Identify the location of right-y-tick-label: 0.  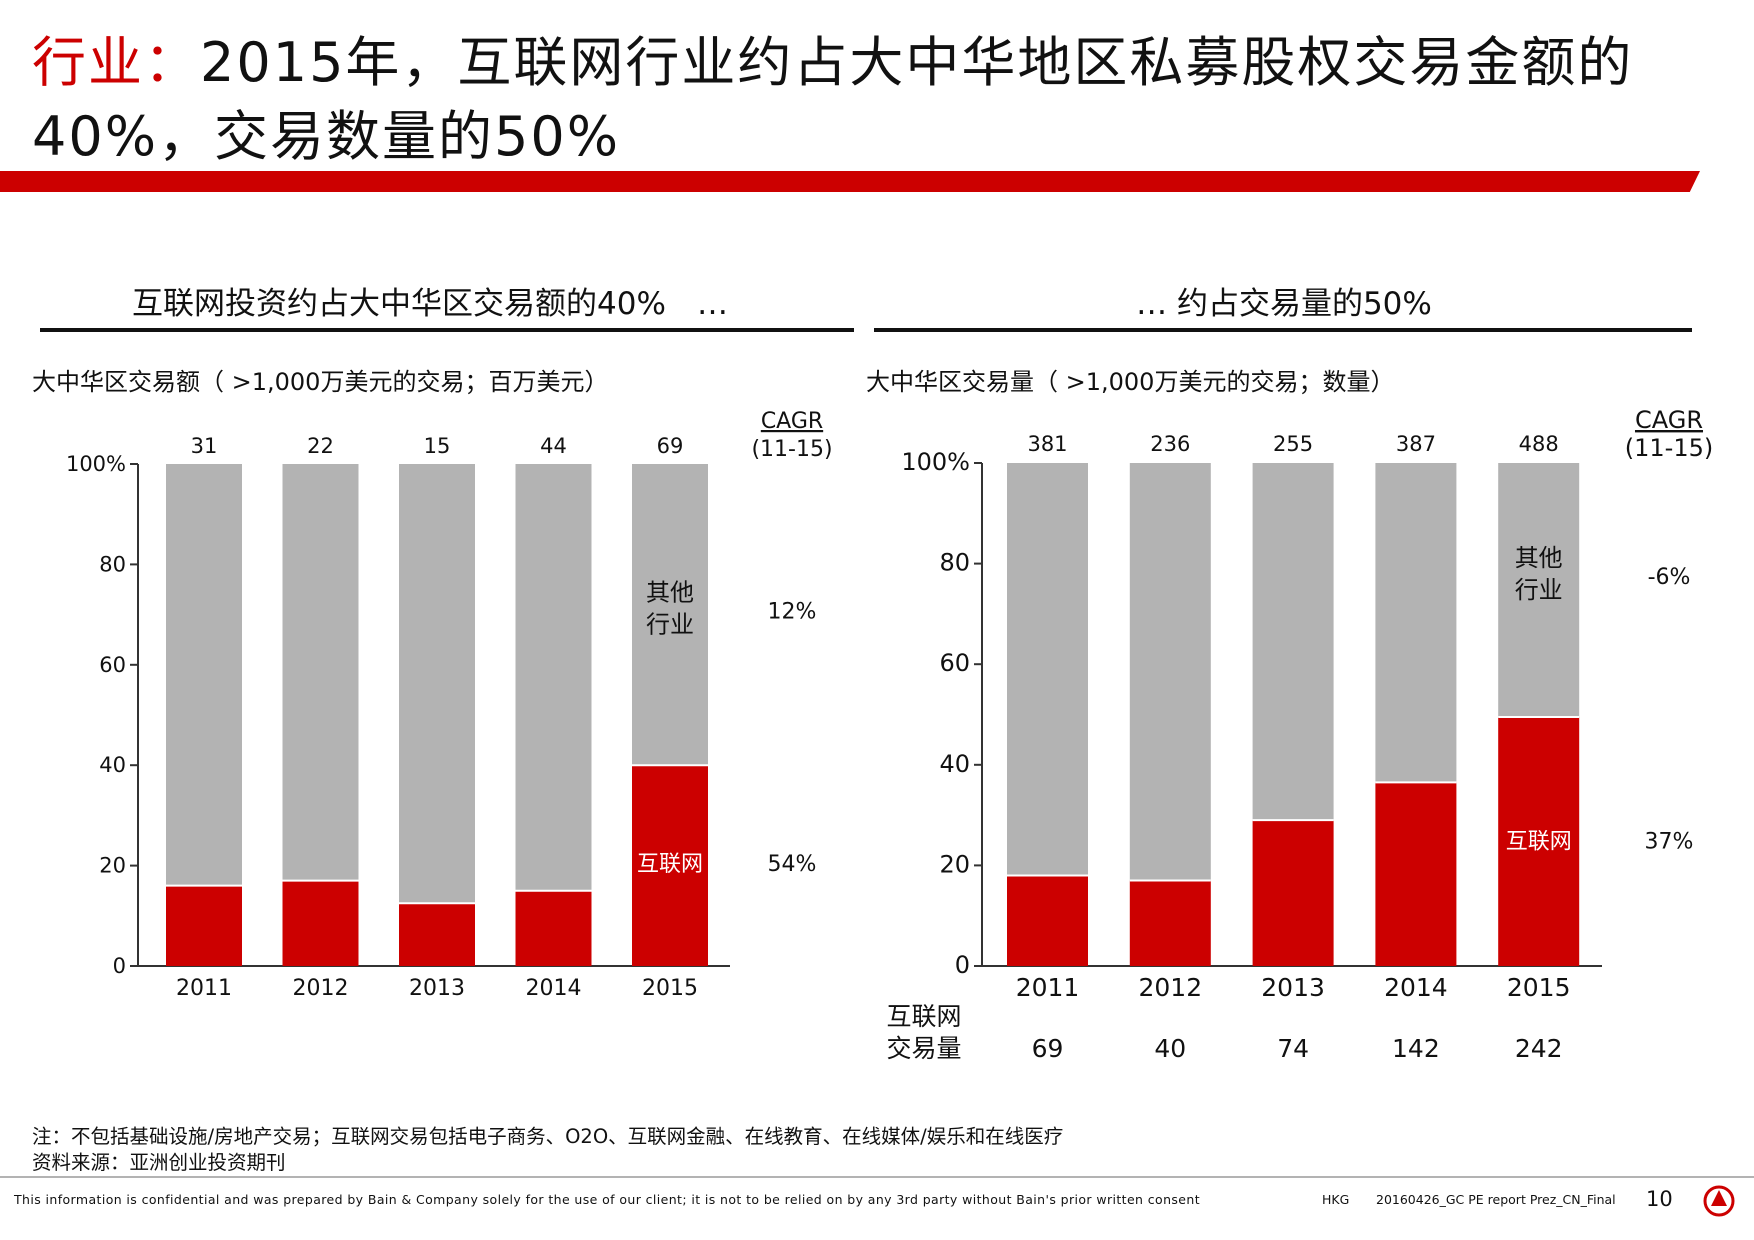
(962, 965).